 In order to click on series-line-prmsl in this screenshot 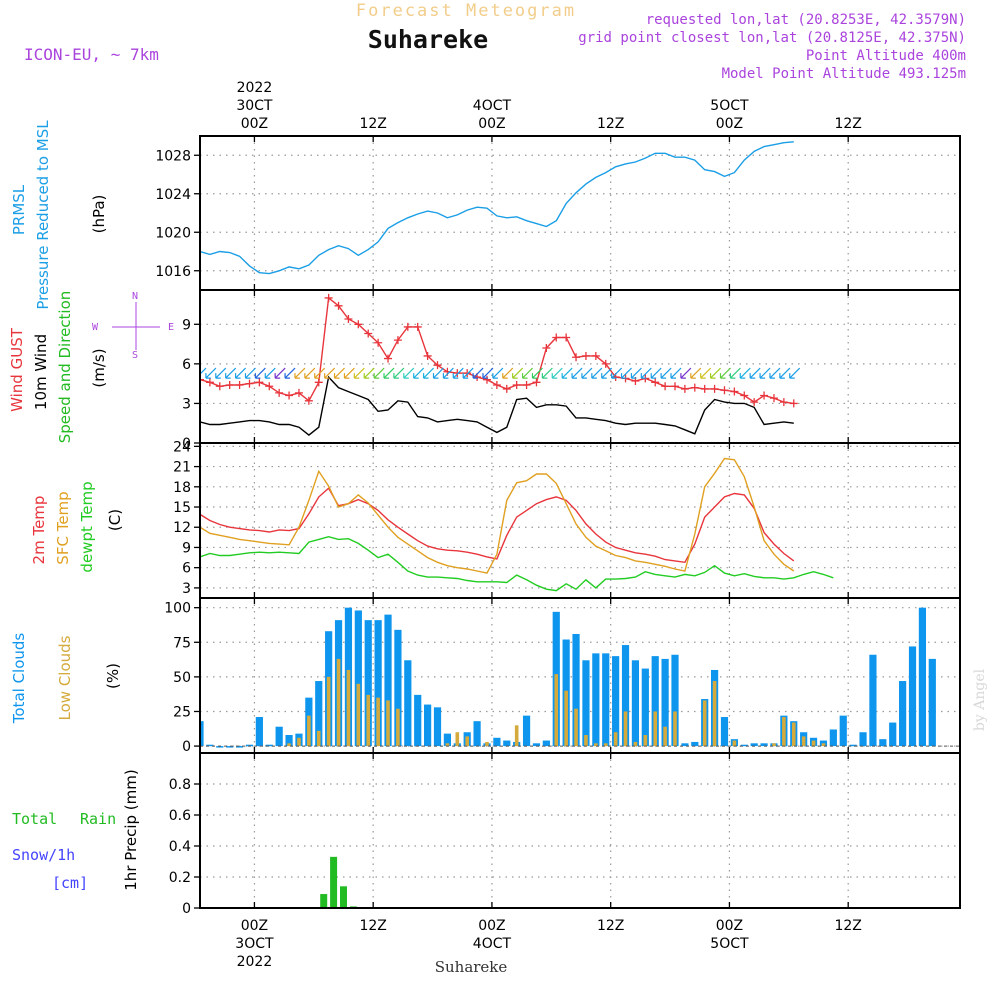, I will do `click(497, 208)`.